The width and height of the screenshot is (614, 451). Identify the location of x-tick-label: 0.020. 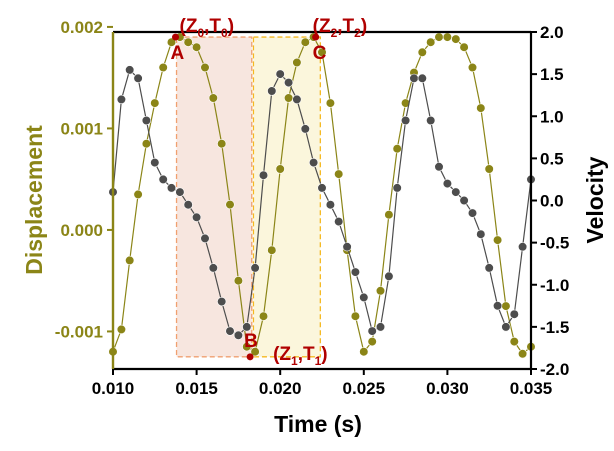
(280, 388).